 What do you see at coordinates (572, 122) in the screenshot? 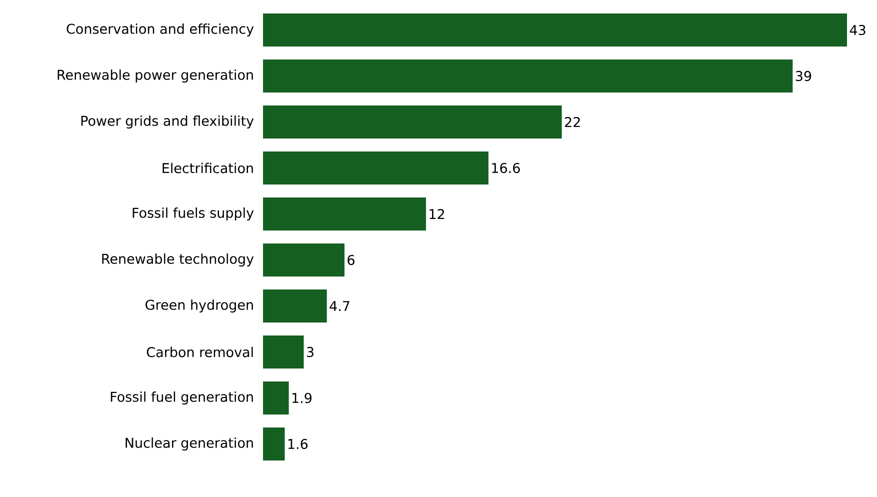
I see `data-label: 22` at bounding box center [572, 122].